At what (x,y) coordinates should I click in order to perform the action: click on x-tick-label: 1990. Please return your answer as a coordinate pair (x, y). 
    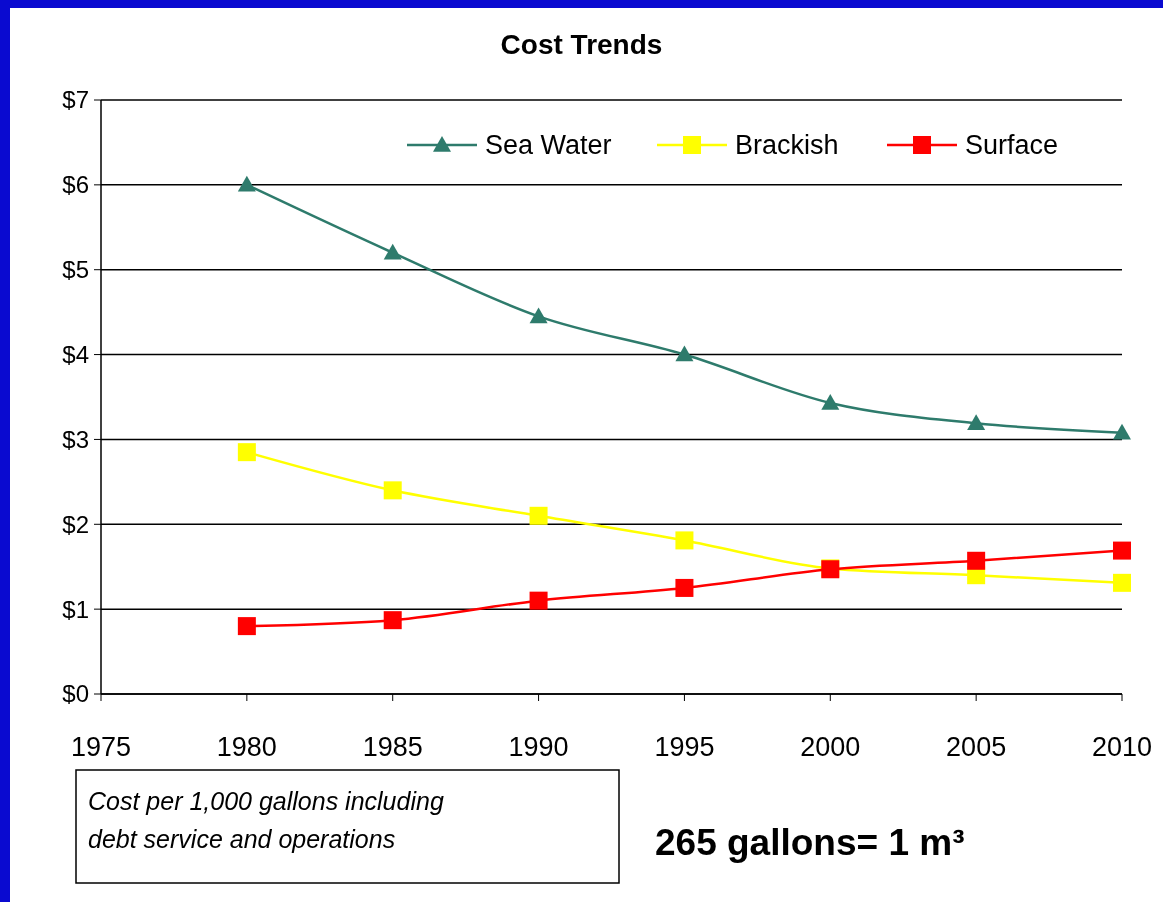
    Looking at the image, I should click on (538, 747).